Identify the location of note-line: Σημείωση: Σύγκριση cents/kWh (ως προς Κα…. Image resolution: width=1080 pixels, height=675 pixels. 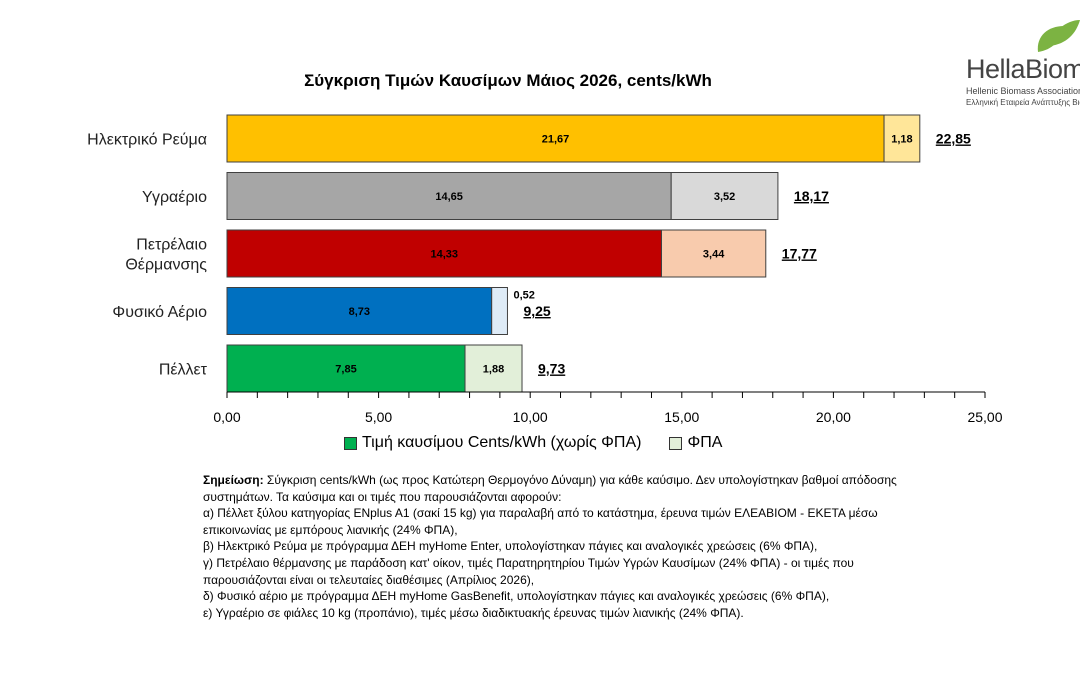
(550, 480).